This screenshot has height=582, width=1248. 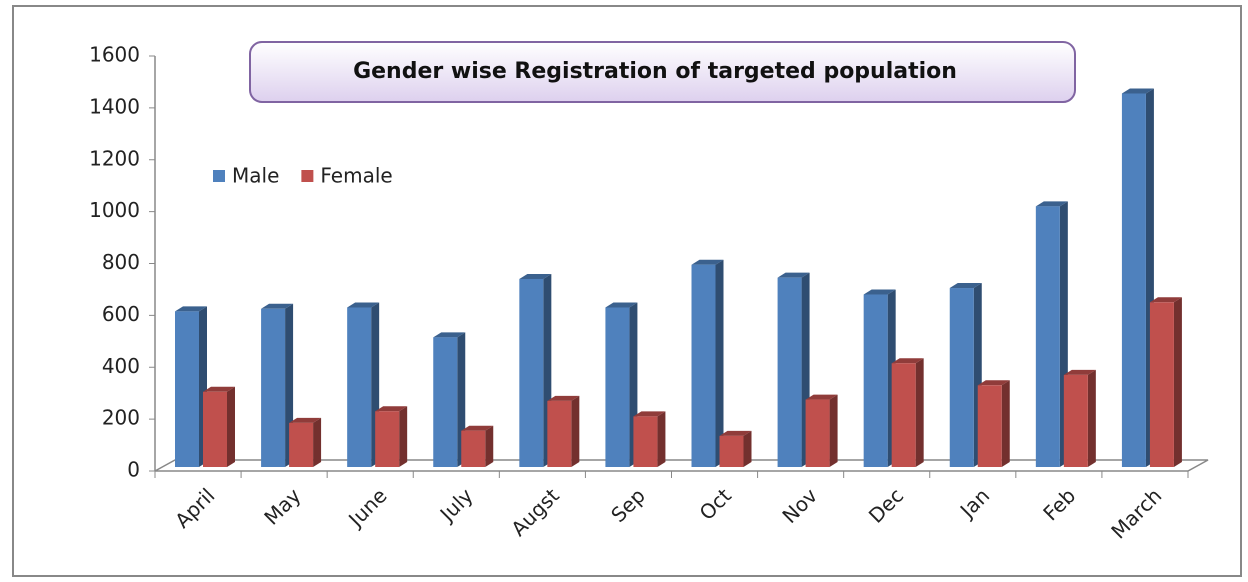 I want to click on y-tick-label: 1000, so click(x=114, y=210).